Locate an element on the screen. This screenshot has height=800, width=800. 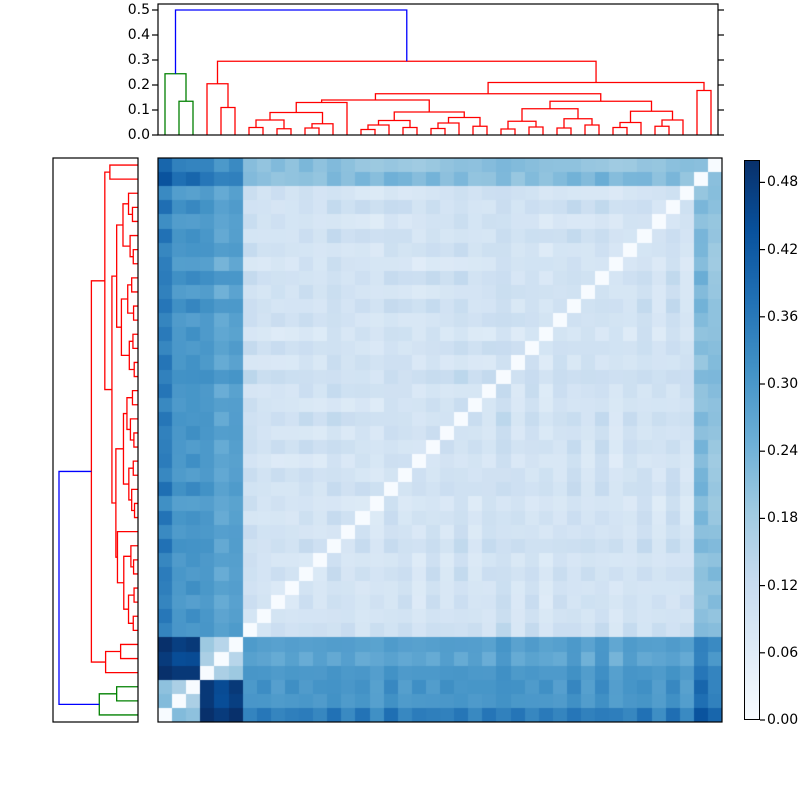
left-dendrogram-frame is located at coordinates (95, 440).